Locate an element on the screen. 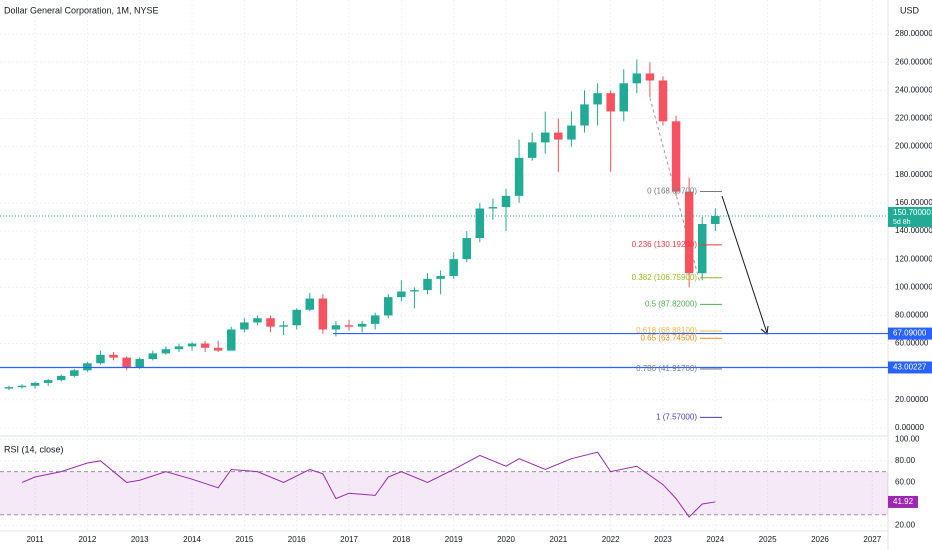  fib-label: 0.382 (106.75900) is located at coordinates (665, 277).